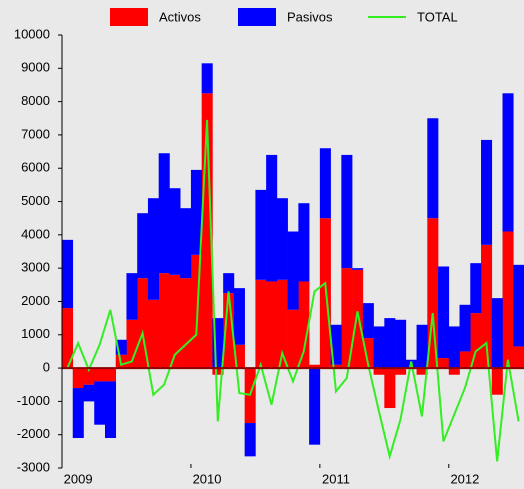 Image resolution: width=524 pixels, height=489 pixels. What do you see at coordinates (32, 33) in the screenshot?
I see `y-tick-label: 10000` at bounding box center [32, 33].